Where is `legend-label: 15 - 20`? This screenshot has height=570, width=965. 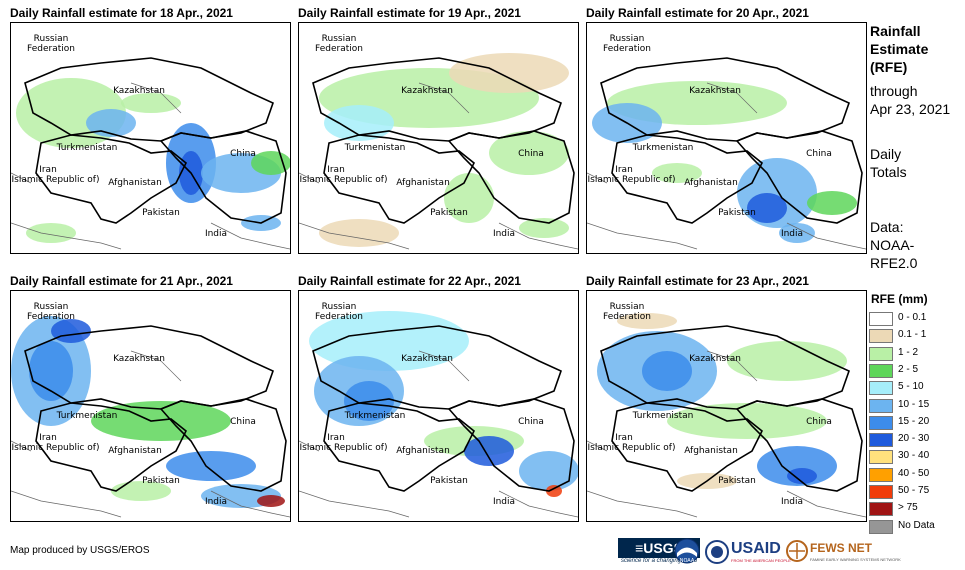 legend-label: 15 - 20 is located at coordinates (914, 421).